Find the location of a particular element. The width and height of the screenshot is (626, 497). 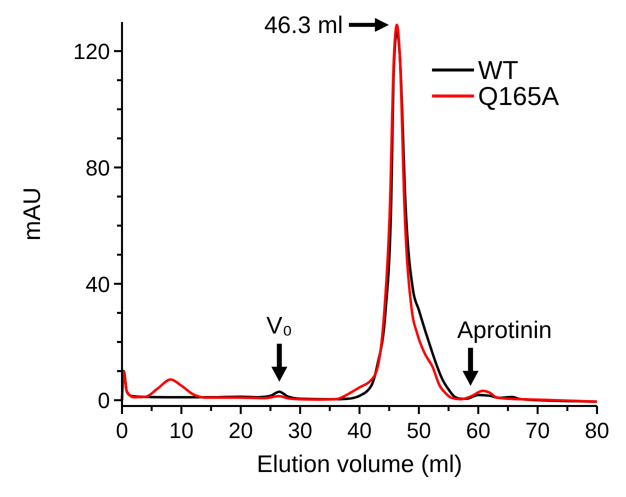

annotation: 46.3 ml is located at coordinates (303, 25).